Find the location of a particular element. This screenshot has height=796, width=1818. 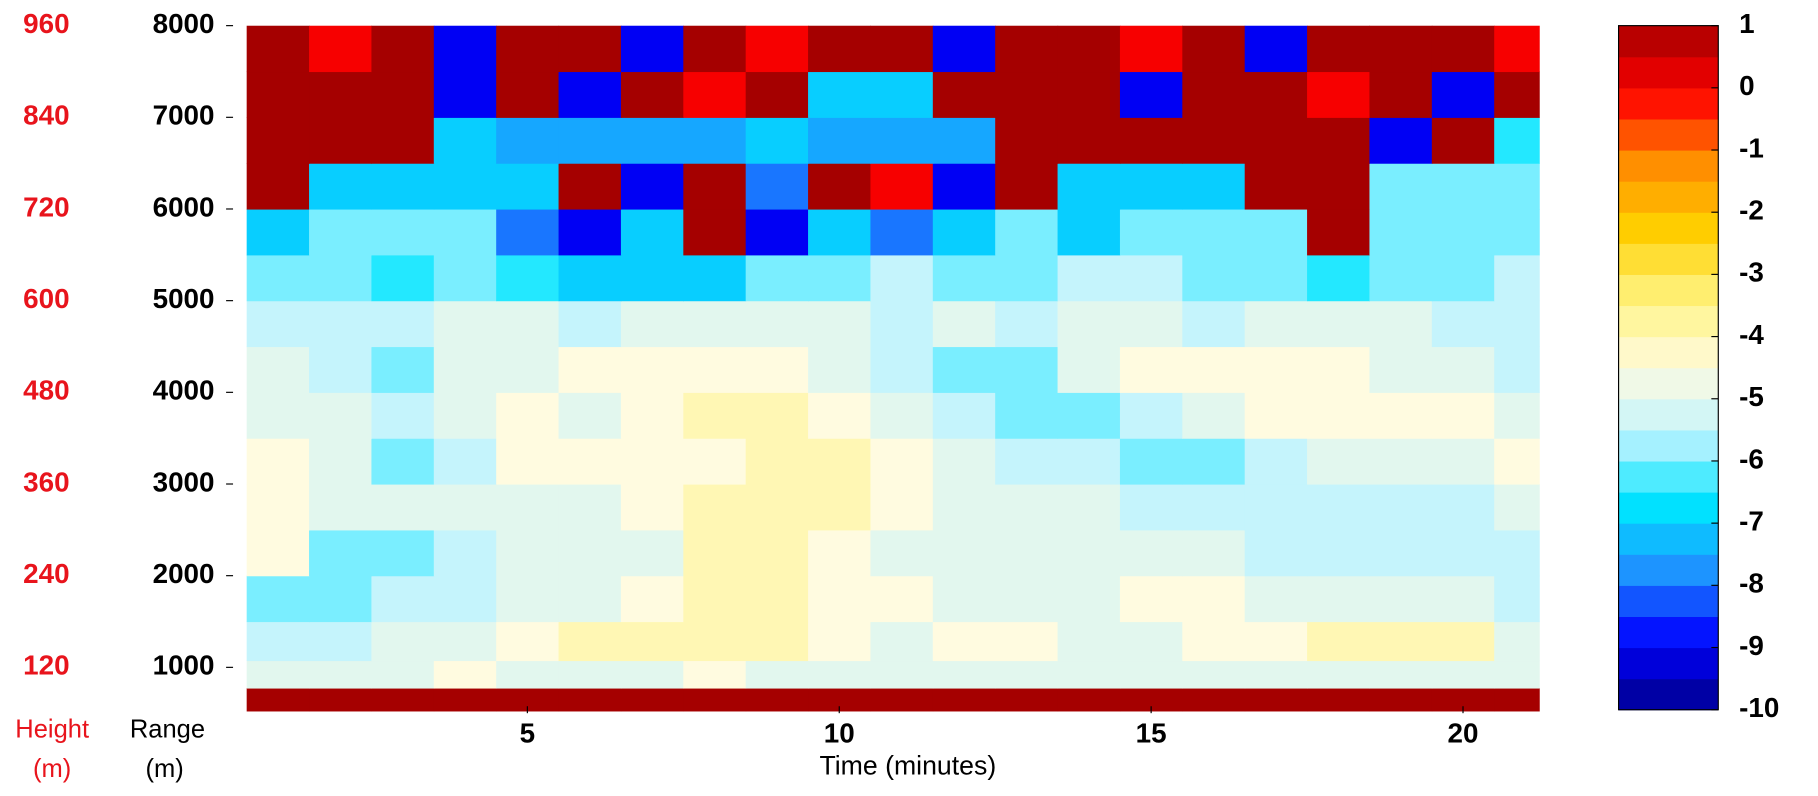

colorbar-tick-label: 1 is located at coordinates (1746, 23).